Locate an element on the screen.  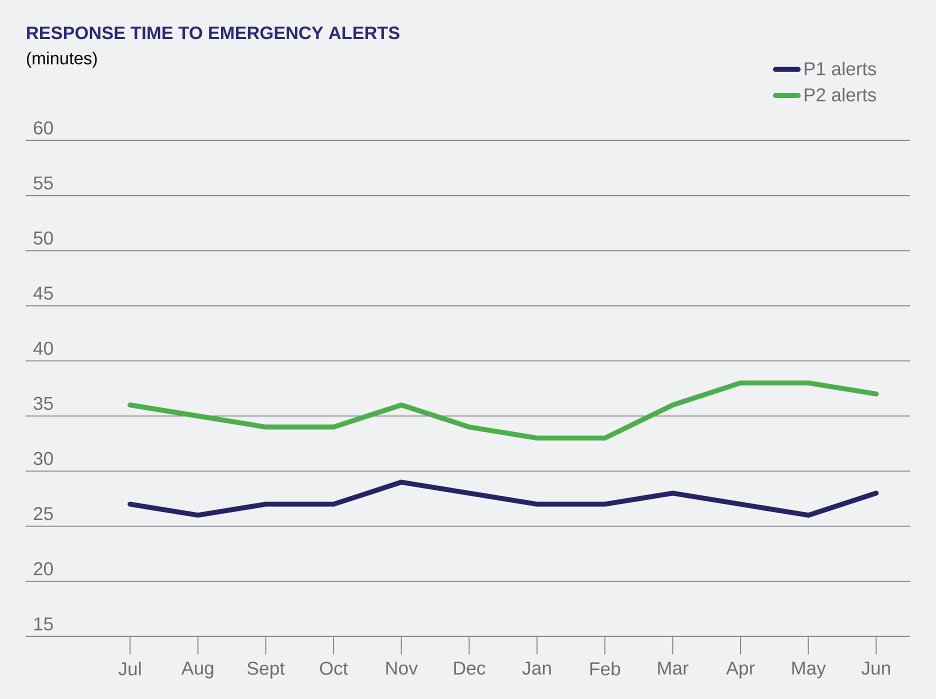
y-tick-label: 15 is located at coordinates (43, 623).